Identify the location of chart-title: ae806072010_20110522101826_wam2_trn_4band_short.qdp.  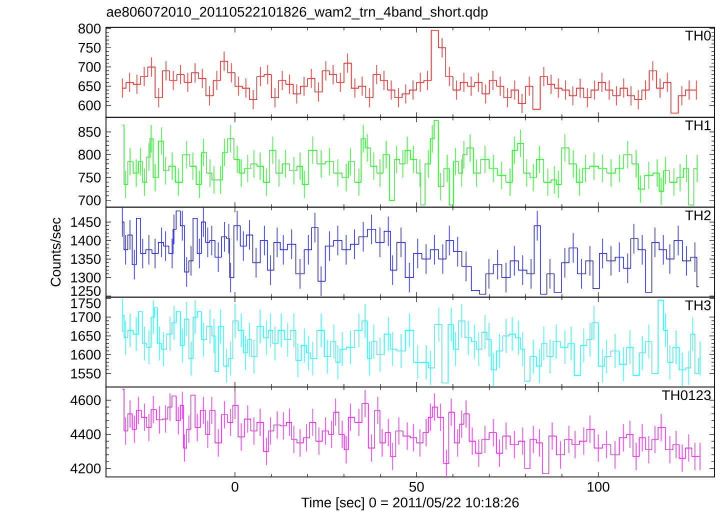
(297, 13).